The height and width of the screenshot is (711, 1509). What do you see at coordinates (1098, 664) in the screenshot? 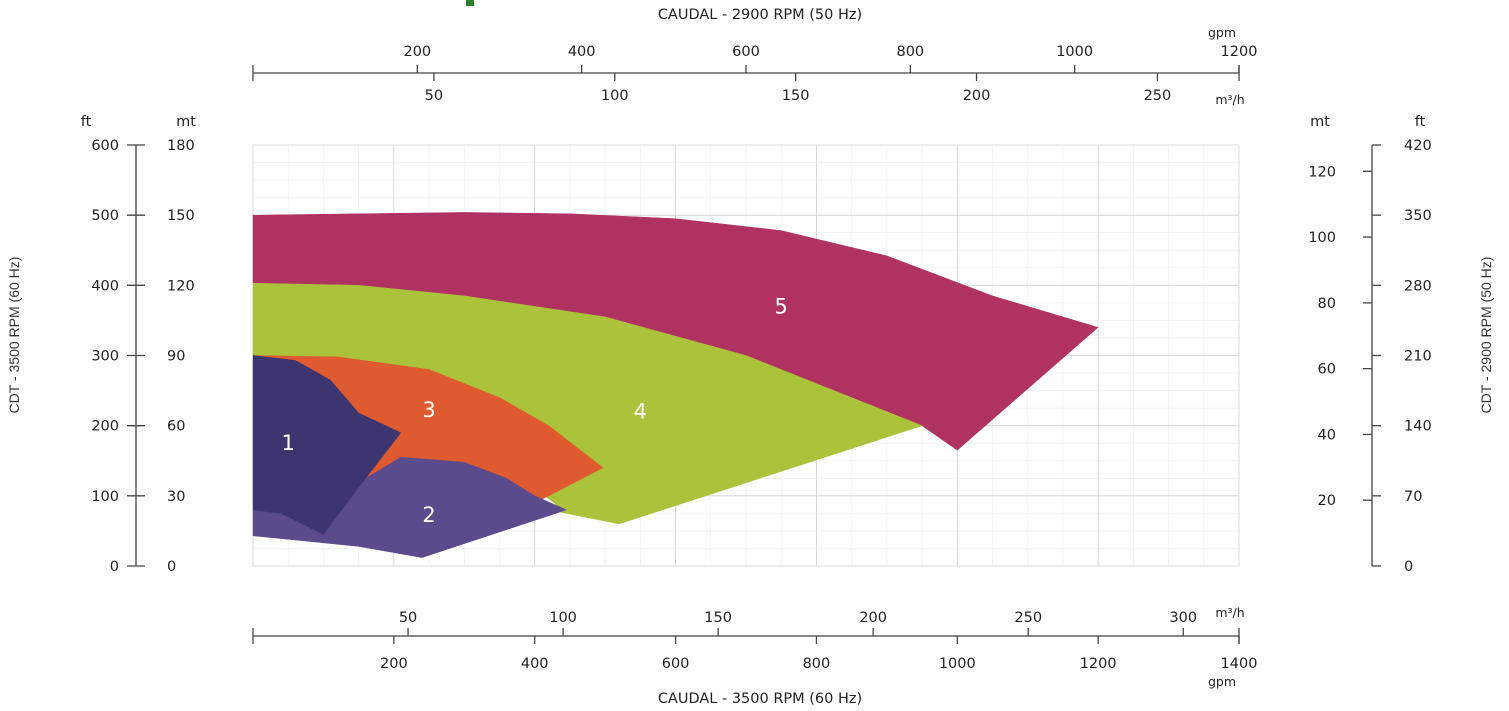
I see `bottom-gpm-tick-label: 1200` at bounding box center [1098, 664].